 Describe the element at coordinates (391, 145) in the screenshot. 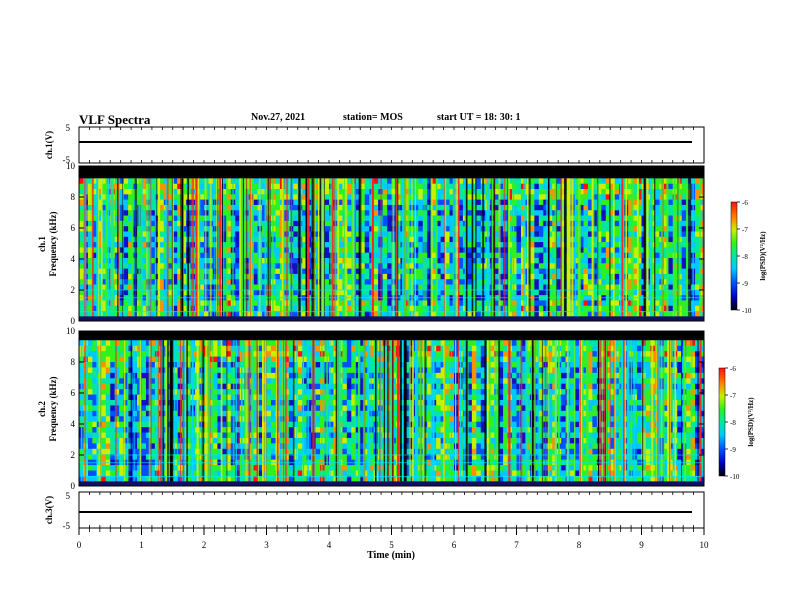

I see `ch1-waveform-frame` at that location.